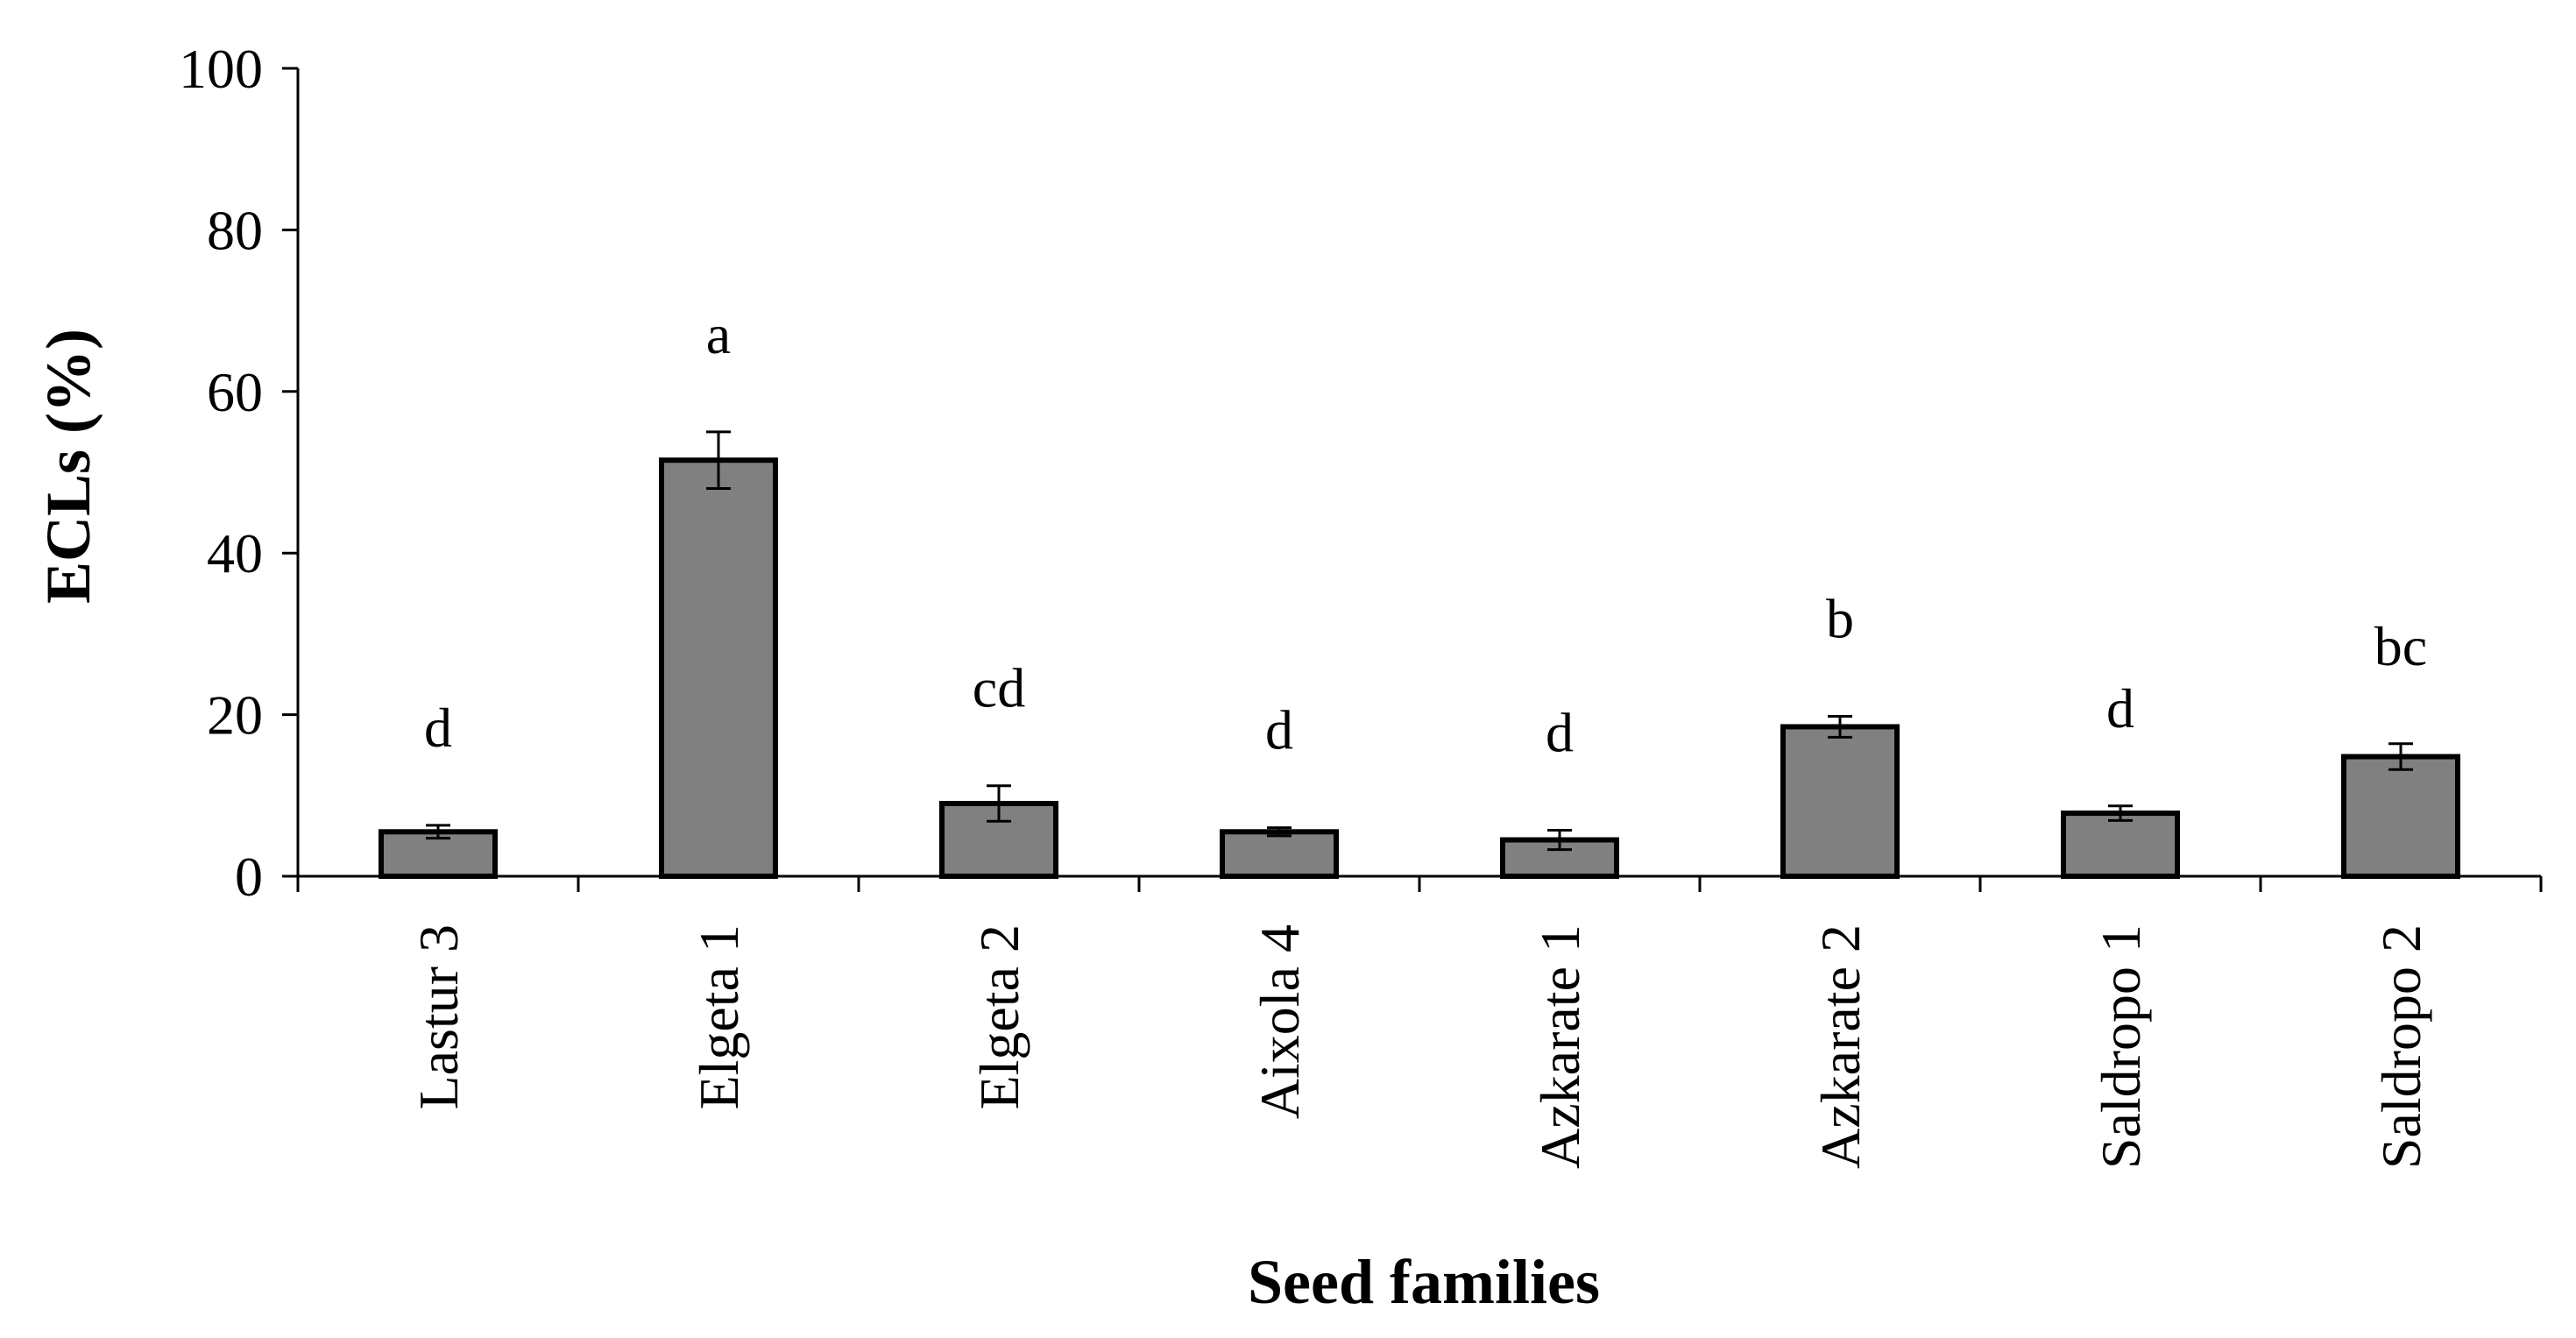 The height and width of the screenshot is (1338, 2576). What do you see at coordinates (221, 69) in the screenshot?
I see `y-tick-label: 100` at bounding box center [221, 69].